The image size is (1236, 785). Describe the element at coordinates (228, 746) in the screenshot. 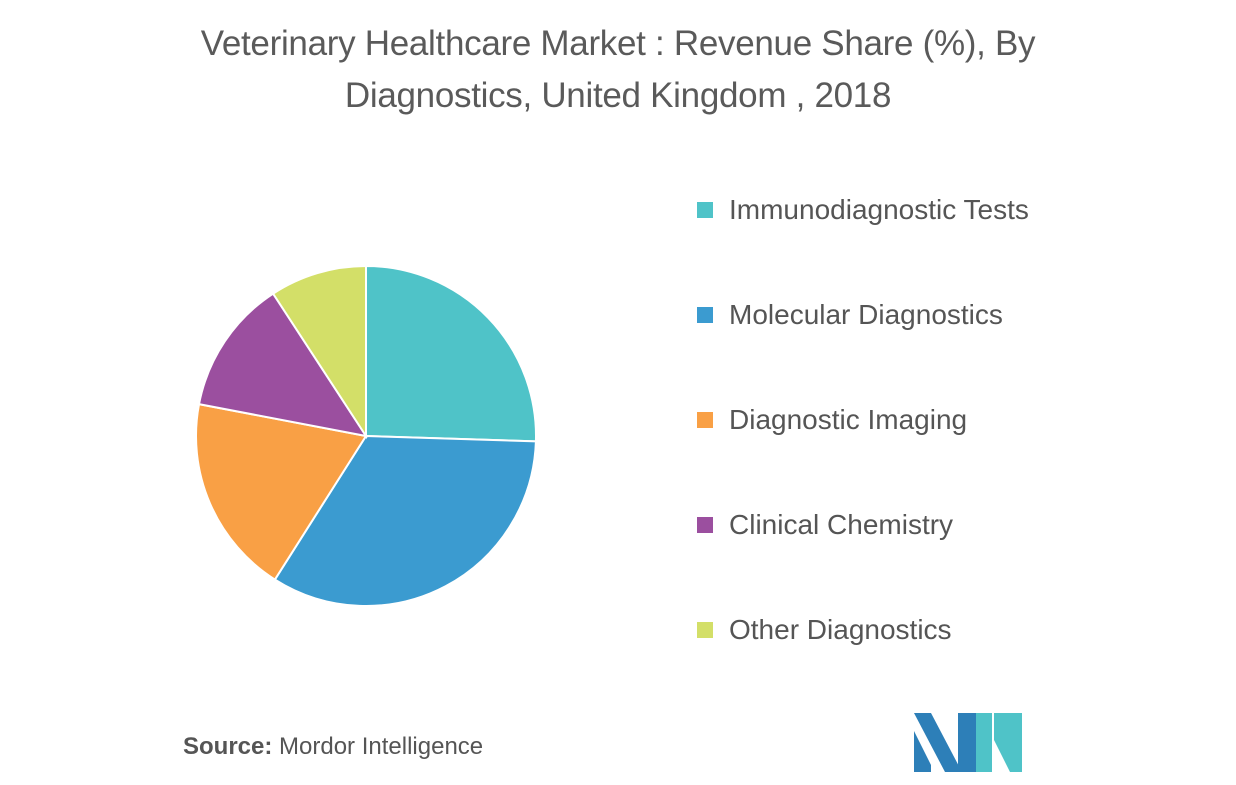

I see `source-label: Source:` at that location.